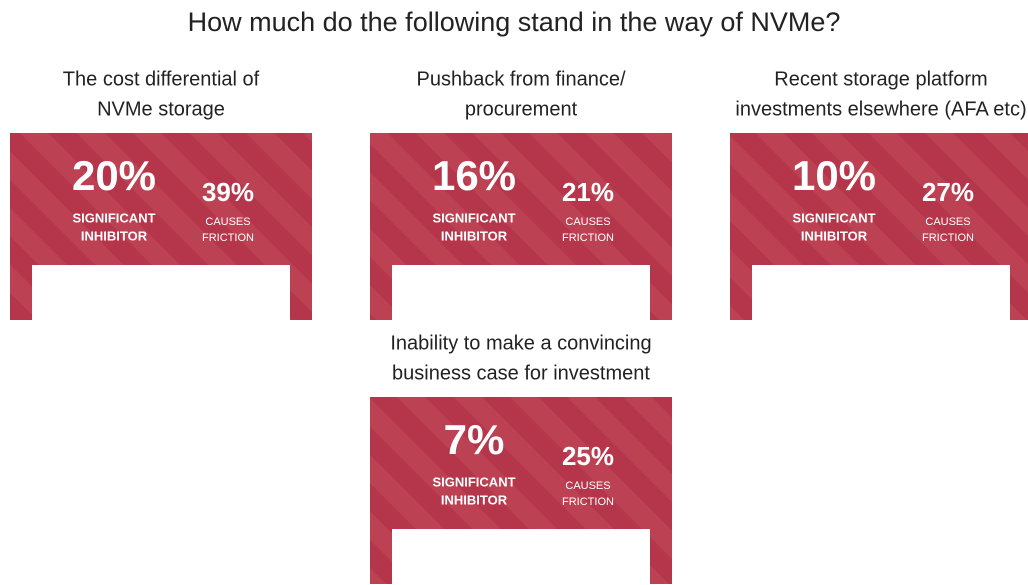  I want to click on sign-label: NVMe storage, so click(161, 109).